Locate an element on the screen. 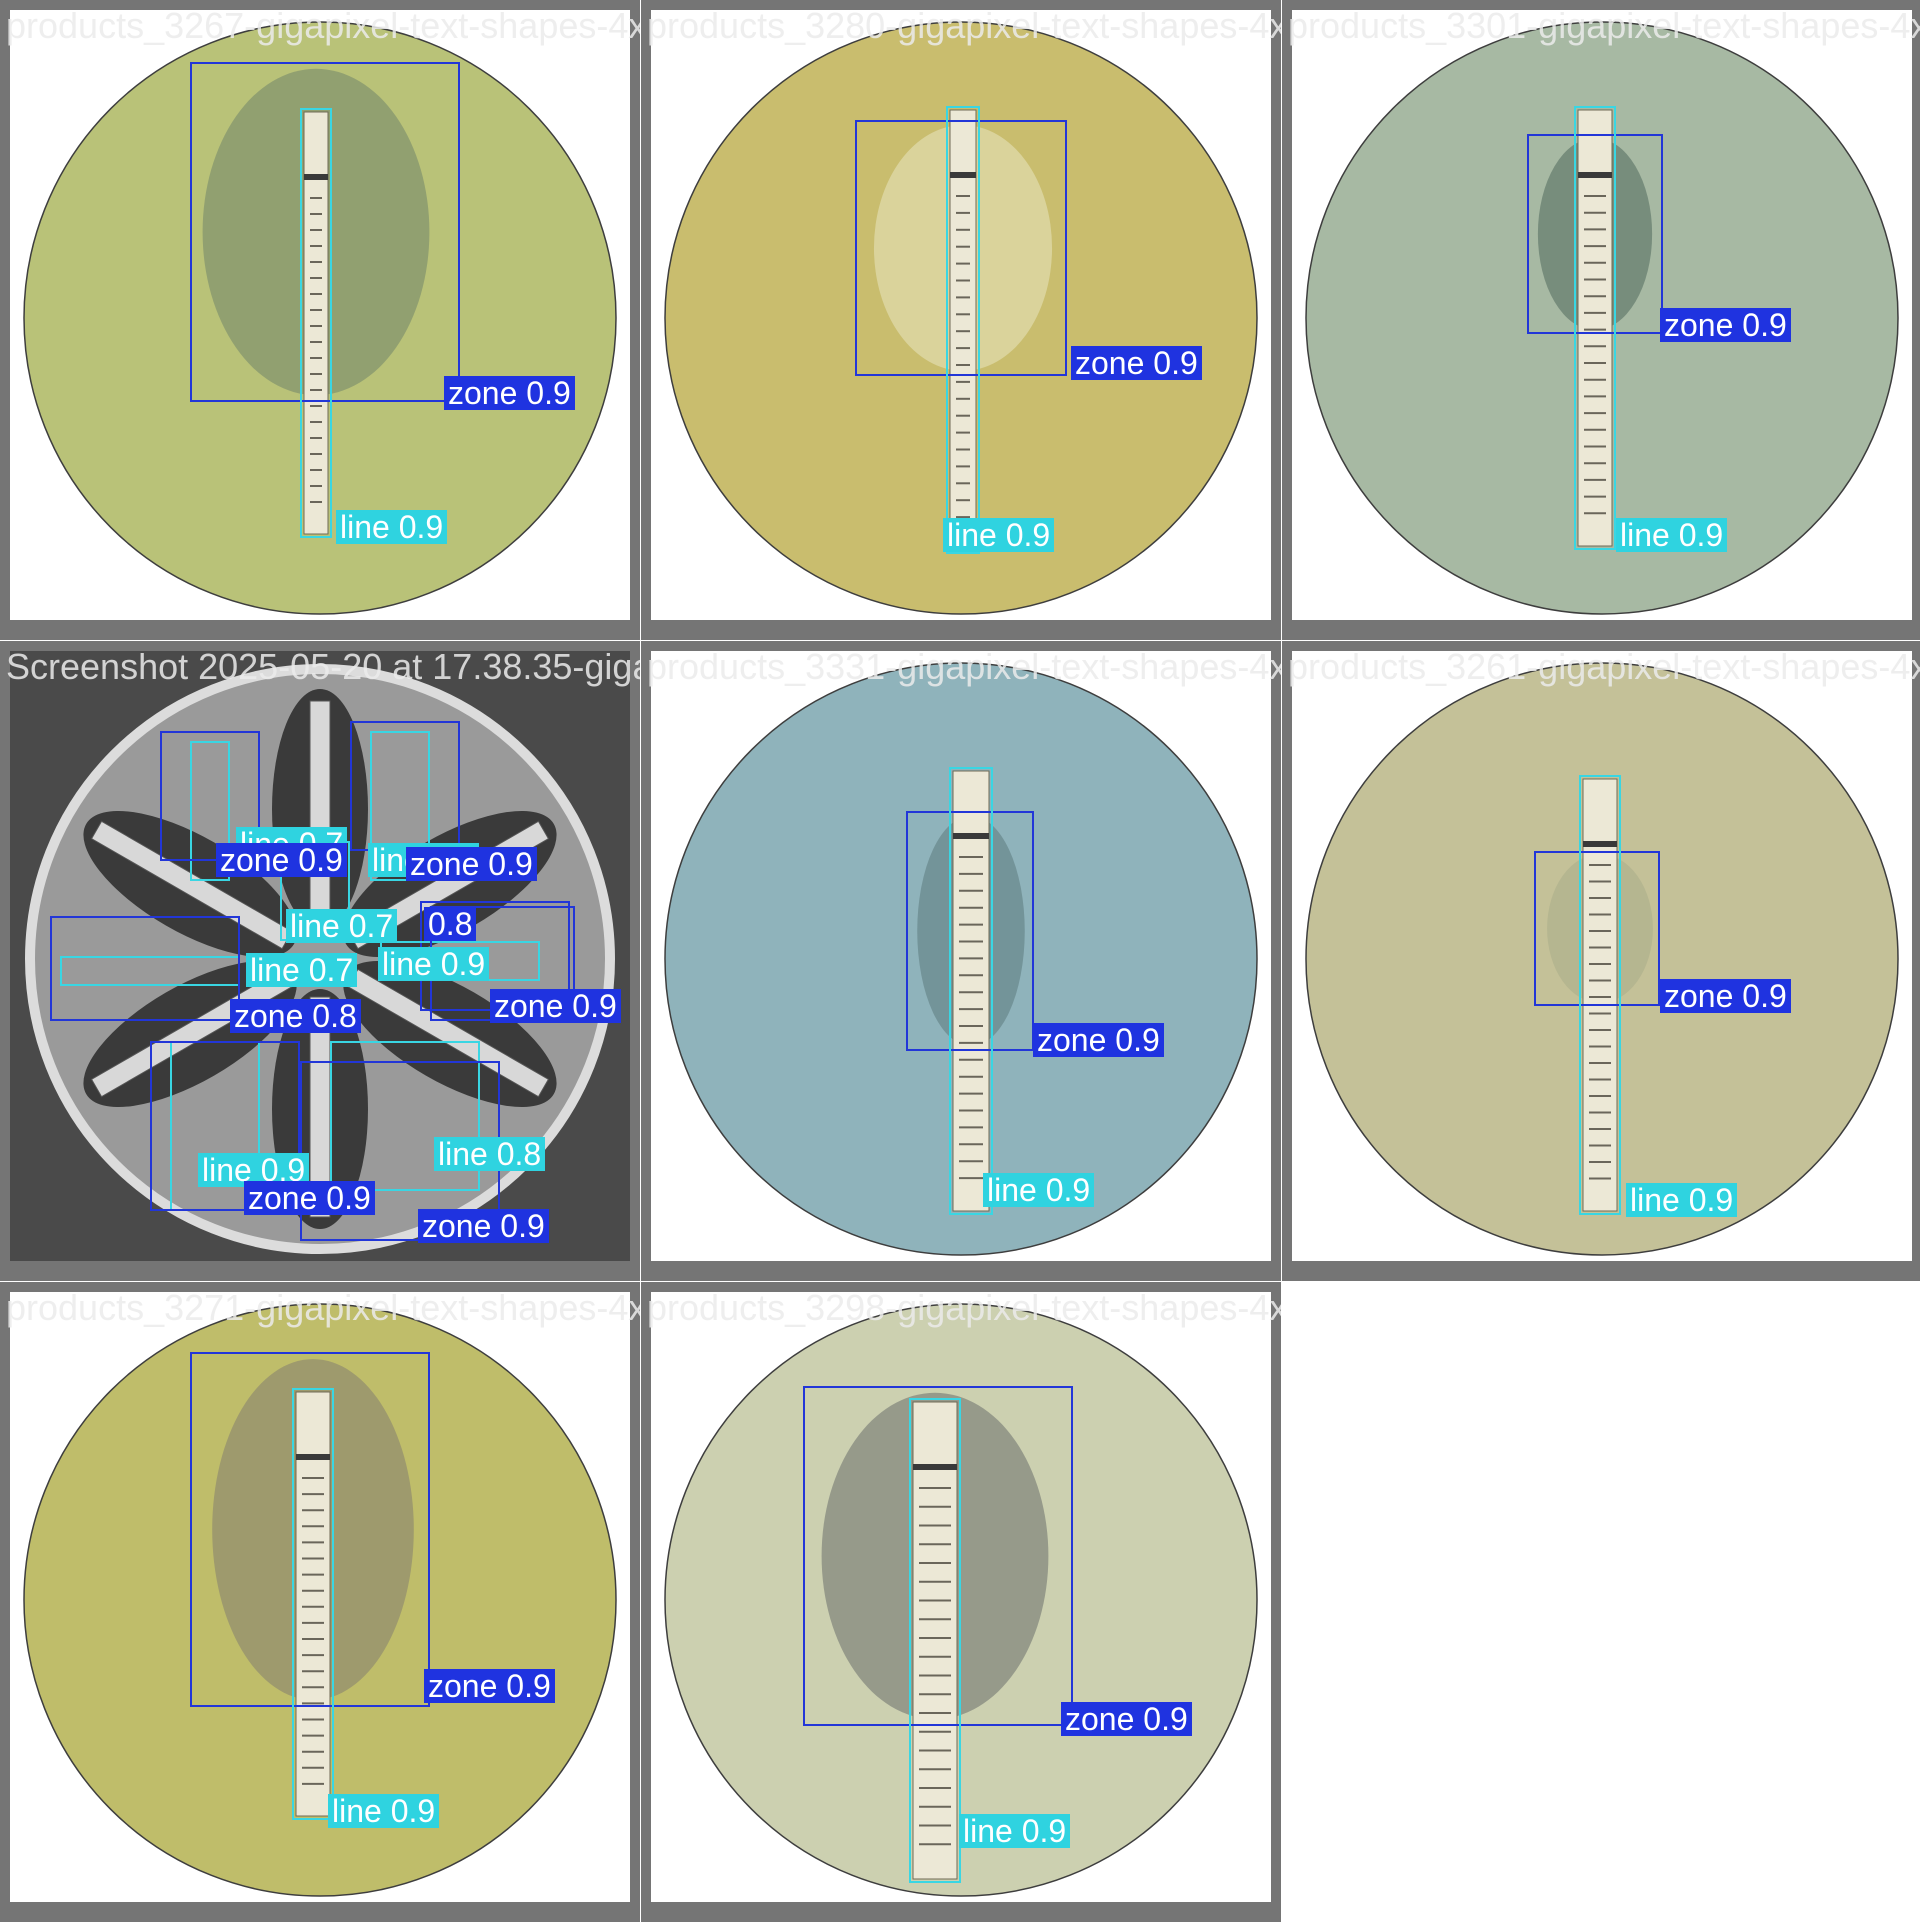 This screenshot has height=1922, width=1920. tile-filename: products_3261-gigapixel-text-shapes-4x.j is located at coordinates (1604, 666).